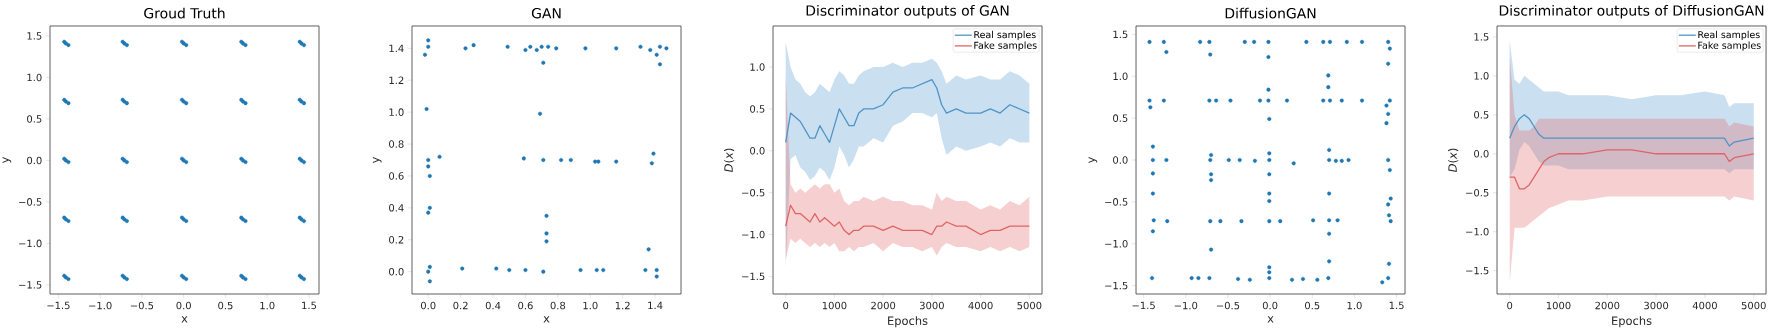  I want to click on chart-title: Groud Truth, so click(184, 13).